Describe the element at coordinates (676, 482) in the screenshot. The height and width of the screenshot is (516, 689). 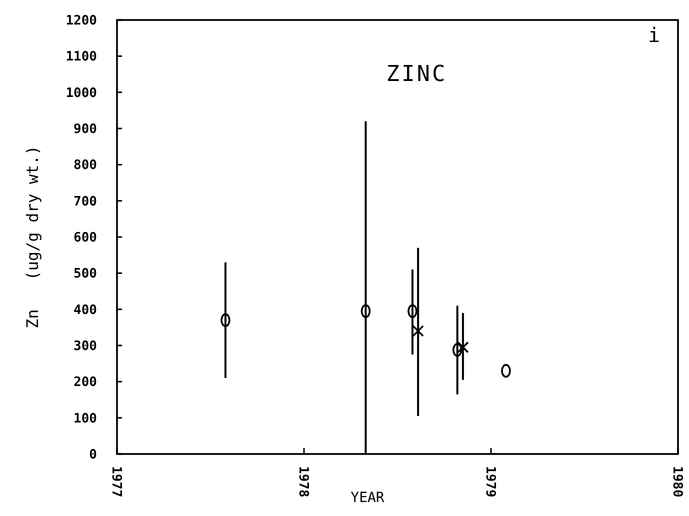
I see `x-tick-label: 1980` at that location.